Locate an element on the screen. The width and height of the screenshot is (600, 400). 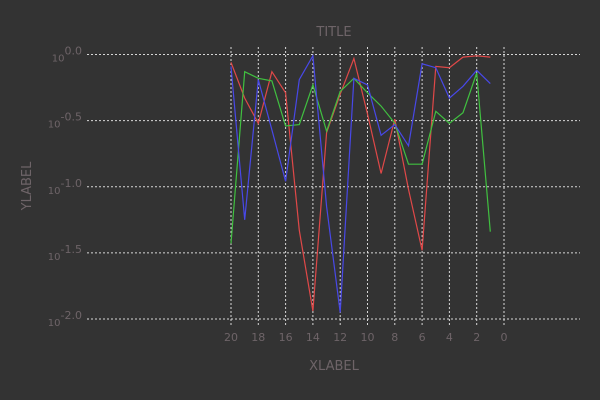
y-tick-exponent: -1.0 is located at coordinates (71, 183).